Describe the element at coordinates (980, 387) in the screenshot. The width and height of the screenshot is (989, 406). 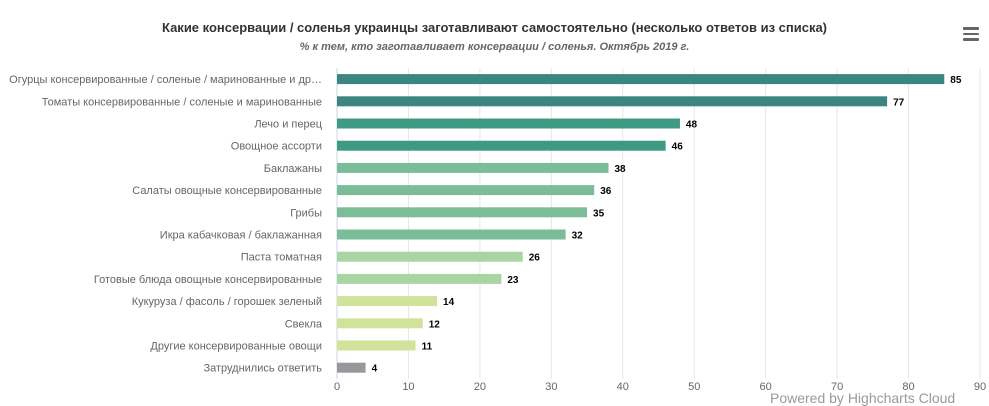
I see `x-tick-label: 90` at that location.